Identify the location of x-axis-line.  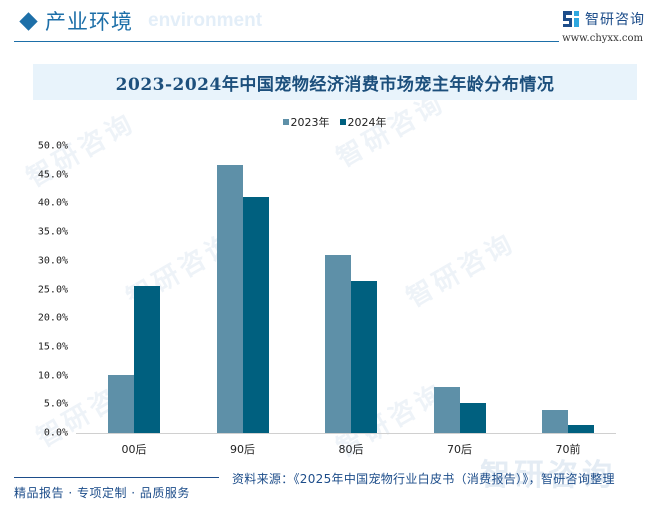
(346, 433).